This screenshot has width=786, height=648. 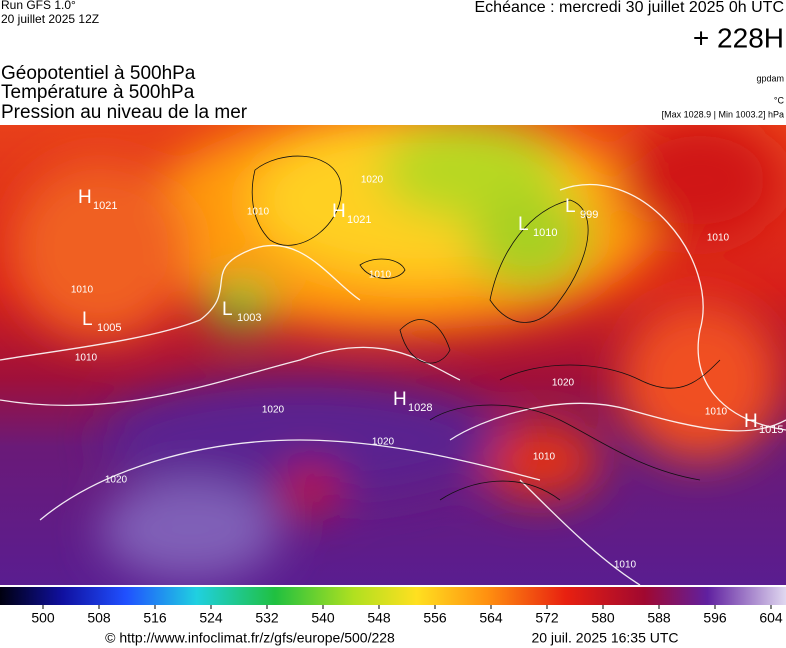 I want to click on run: Run GFS 1.0°, so click(x=38, y=6).